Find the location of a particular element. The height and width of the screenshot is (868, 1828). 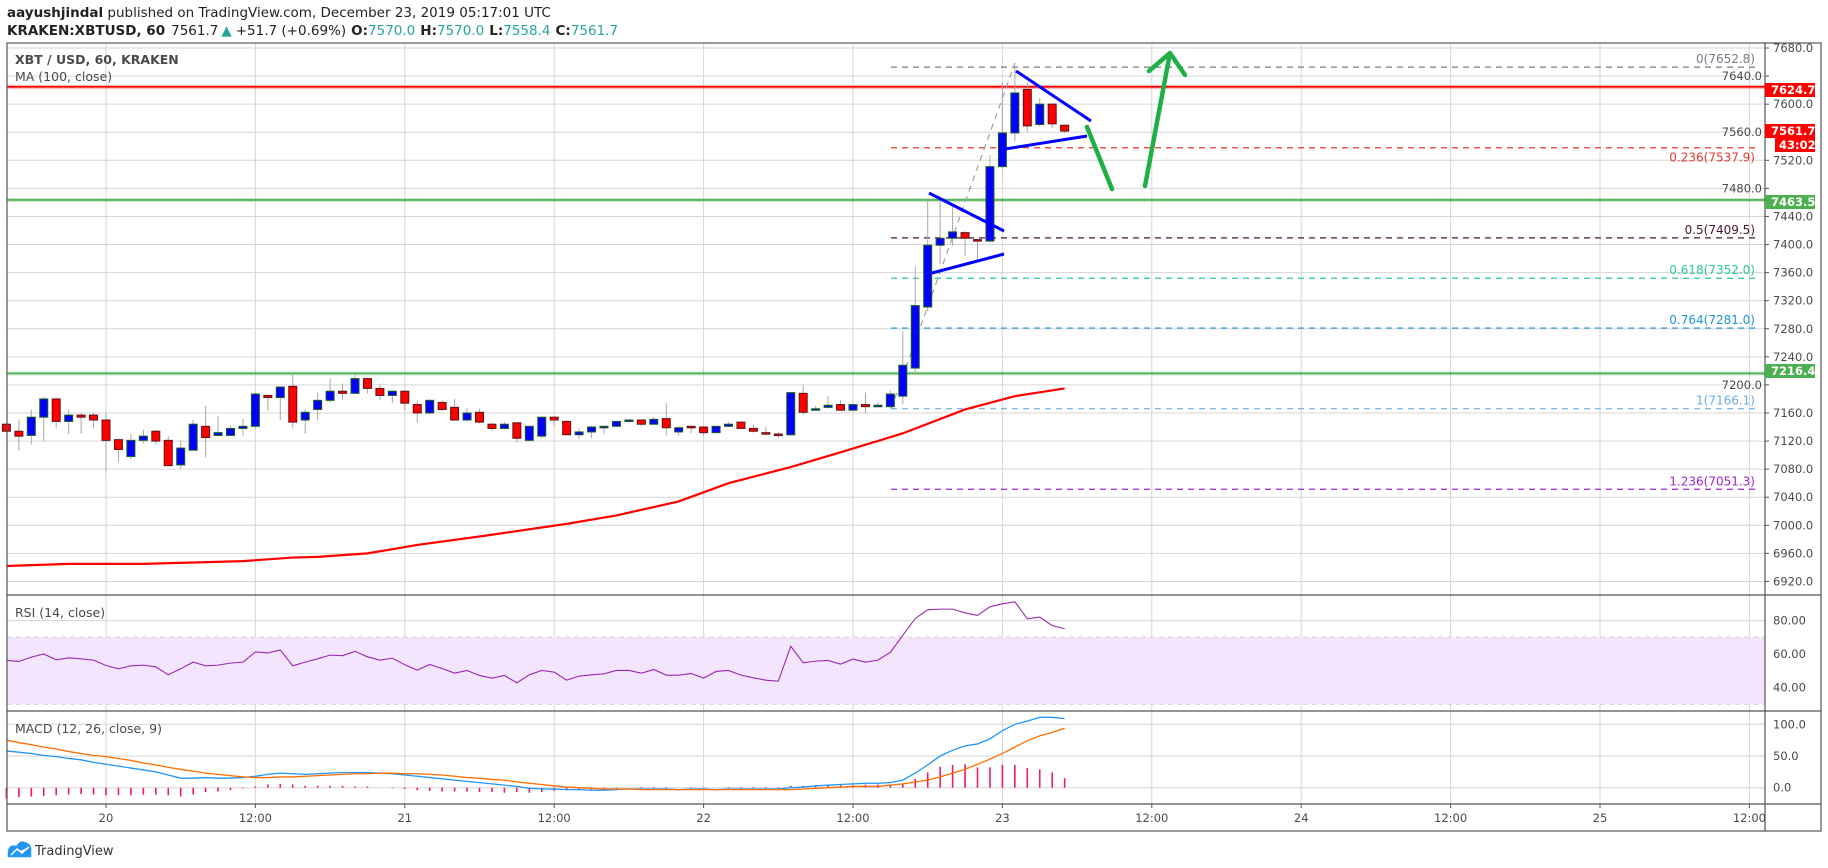

tradingview-logo: TradingView is located at coordinates (60, 849).